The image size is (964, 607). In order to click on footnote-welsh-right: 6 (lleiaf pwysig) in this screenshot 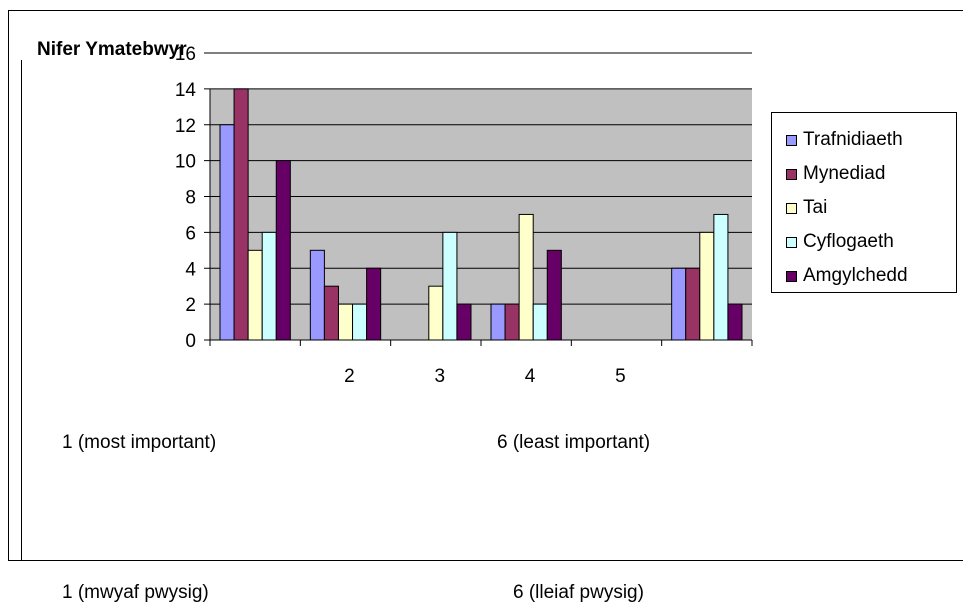, I will do `click(578, 592)`.